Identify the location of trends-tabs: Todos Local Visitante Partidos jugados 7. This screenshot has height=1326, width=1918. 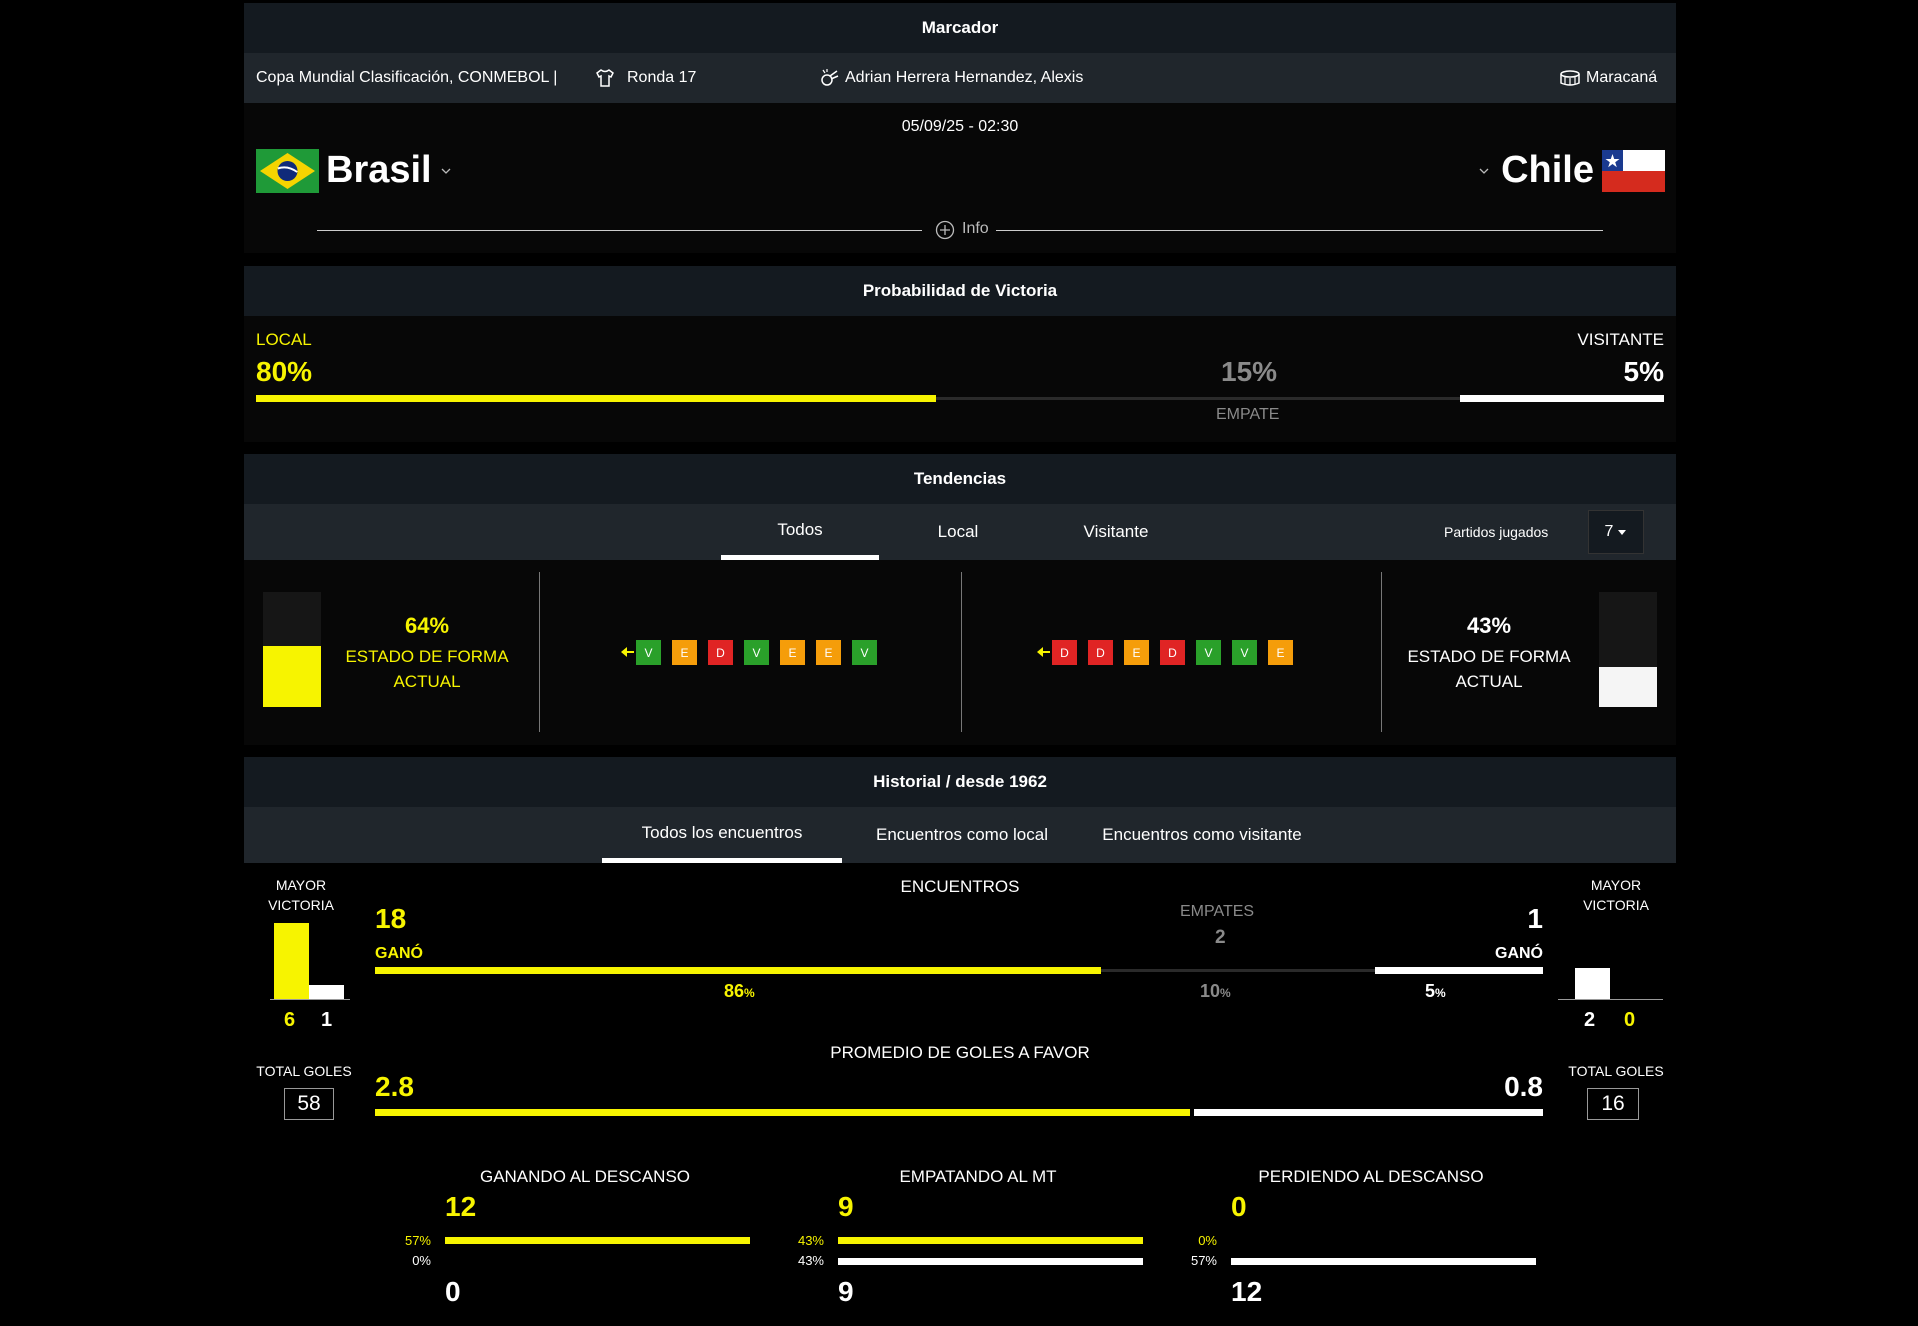
(960, 532).